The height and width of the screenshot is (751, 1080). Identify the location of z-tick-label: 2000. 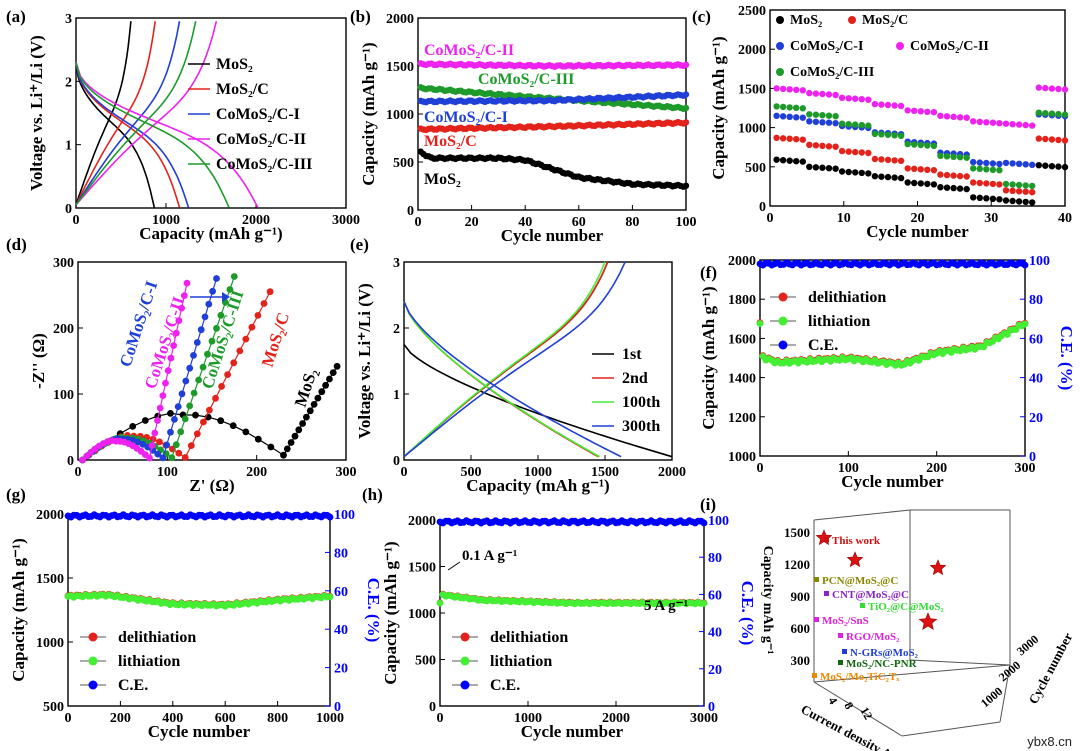
(1009, 671).